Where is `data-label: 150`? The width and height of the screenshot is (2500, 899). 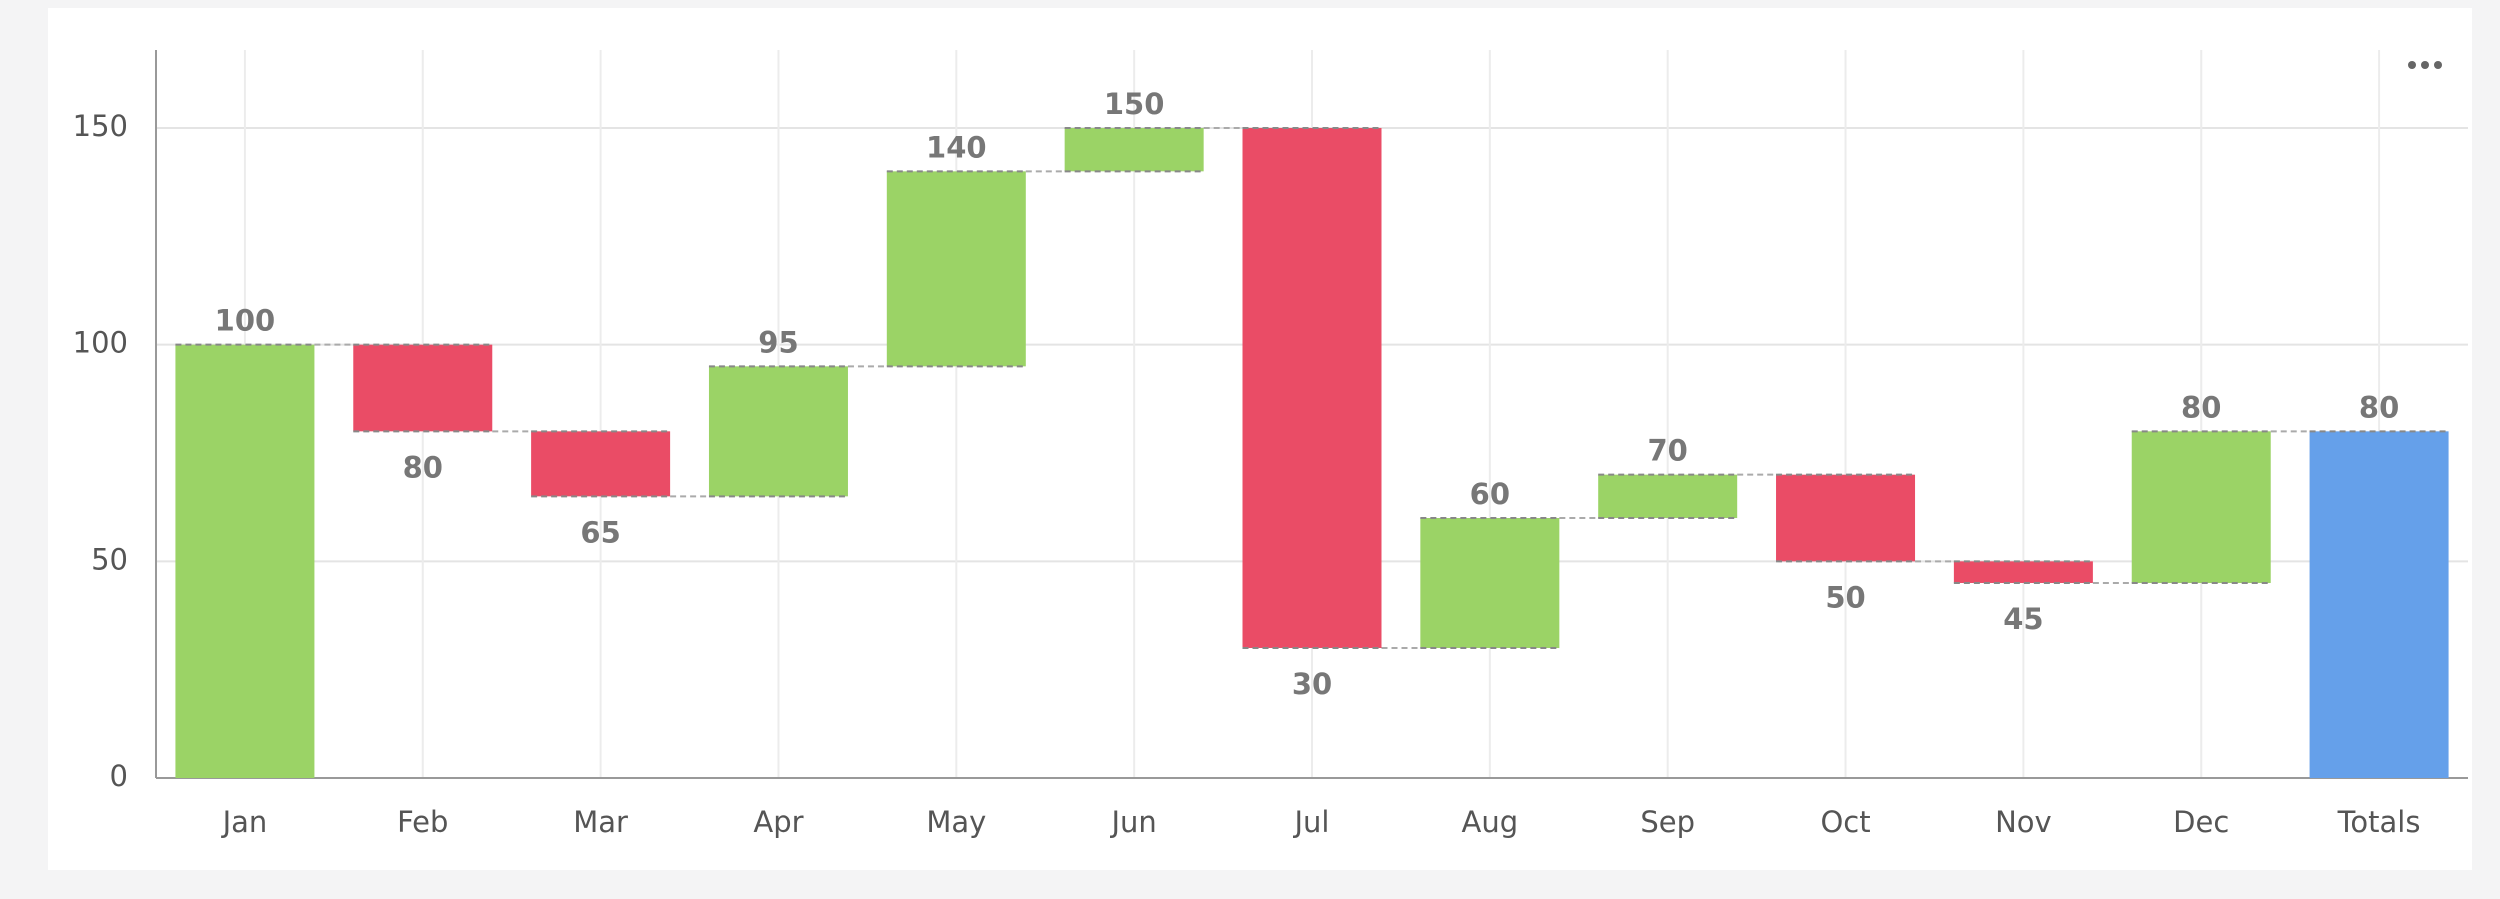 data-label: 150 is located at coordinates (1134, 104).